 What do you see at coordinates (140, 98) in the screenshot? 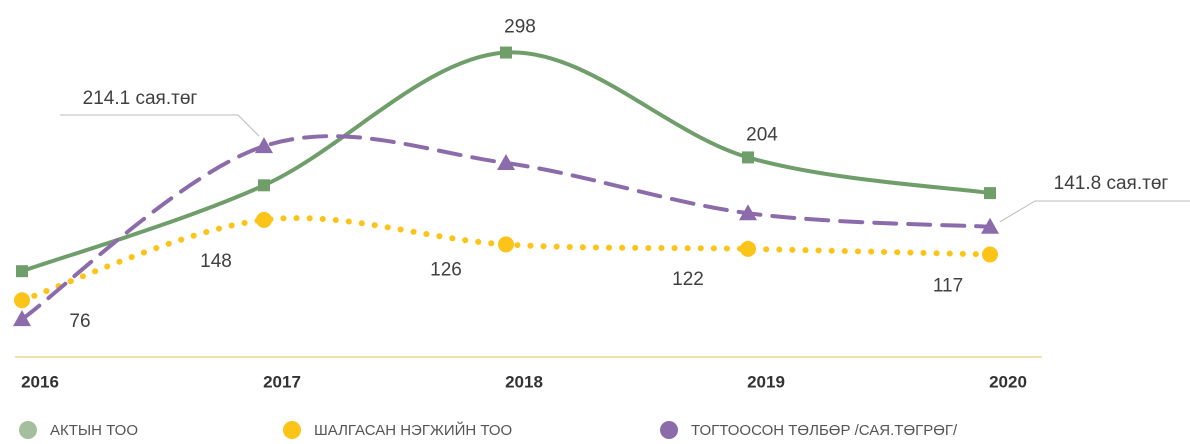
I see `data-label: 214.1 сая.төг` at bounding box center [140, 98].